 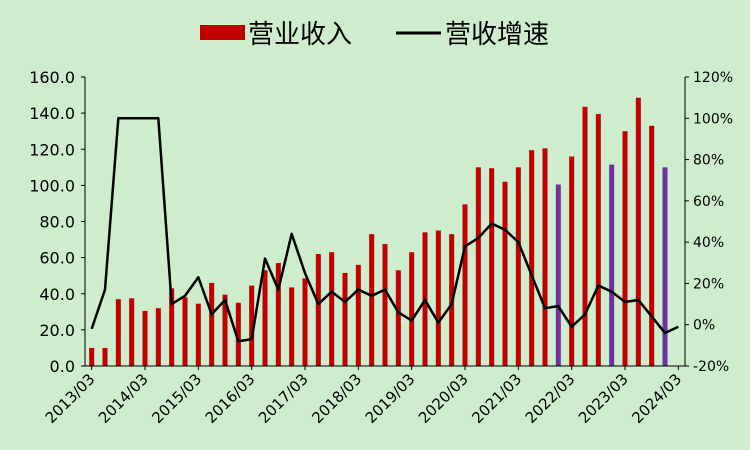 What do you see at coordinates (336, 398) in the screenshot?
I see `x-tick-label: 2018/03` at bounding box center [336, 398].